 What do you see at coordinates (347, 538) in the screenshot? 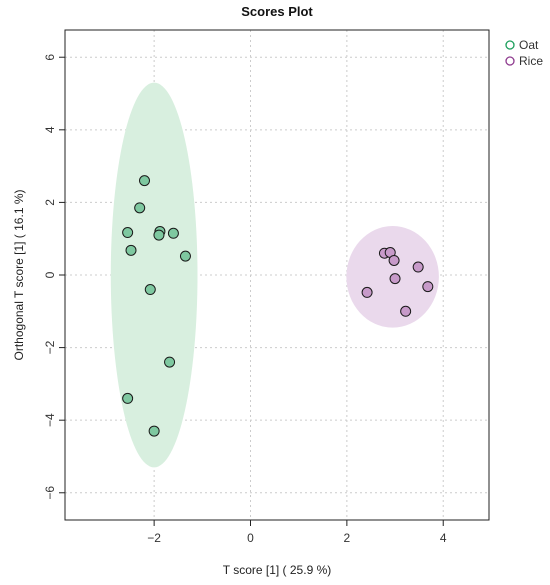
I see `x-tick-label: 2` at bounding box center [347, 538].